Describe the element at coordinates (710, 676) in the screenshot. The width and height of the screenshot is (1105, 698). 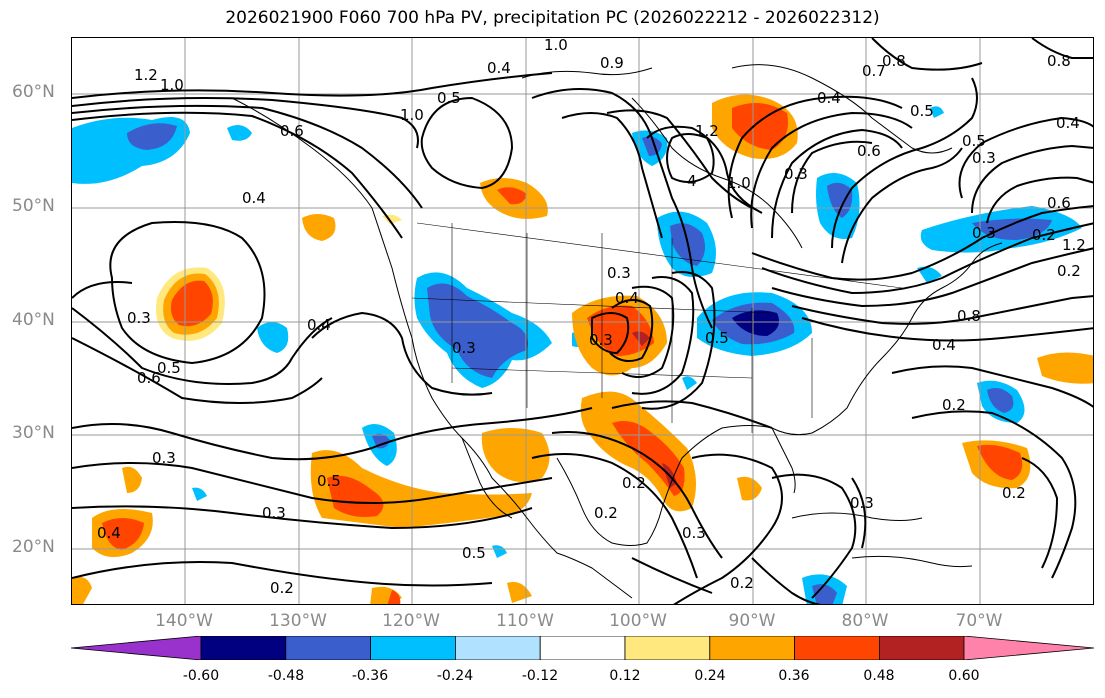
I see `colorbar-tick: 0.24` at that location.